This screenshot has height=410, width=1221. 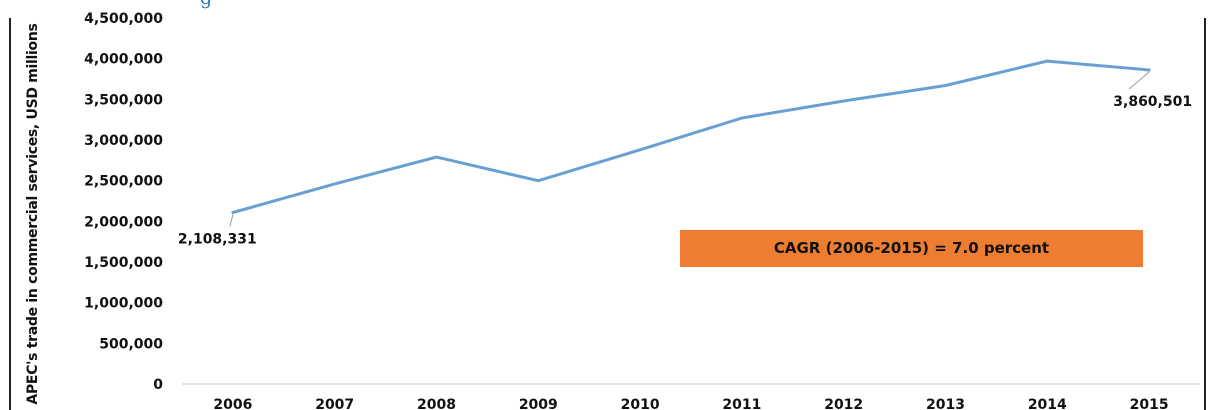 I want to click on x-tick-label: 2009, so click(x=538, y=403).